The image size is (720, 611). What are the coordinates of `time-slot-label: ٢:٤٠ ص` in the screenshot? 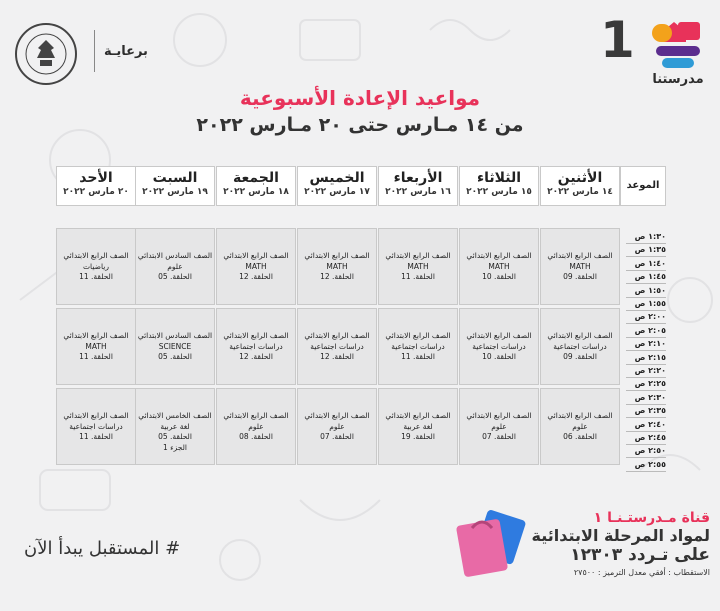 It's located at (650, 424).